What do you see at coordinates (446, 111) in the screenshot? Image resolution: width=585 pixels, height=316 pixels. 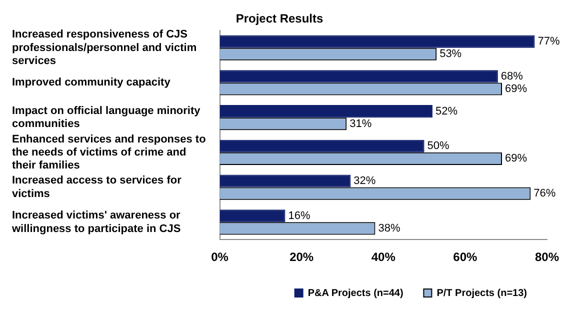 I see `data-label: 52%` at bounding box center [446, 111].